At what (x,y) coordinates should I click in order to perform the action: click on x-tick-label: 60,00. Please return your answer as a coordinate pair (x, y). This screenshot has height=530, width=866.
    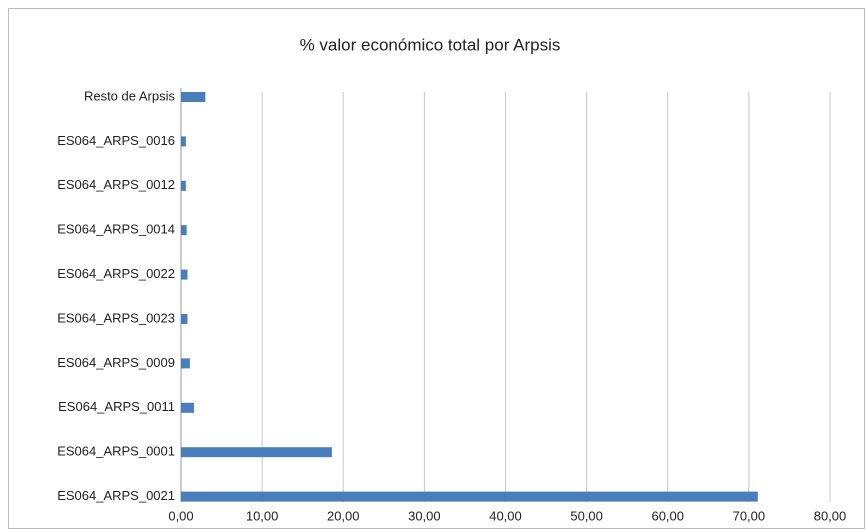
    Looking at the image, I should click on (667, 515).